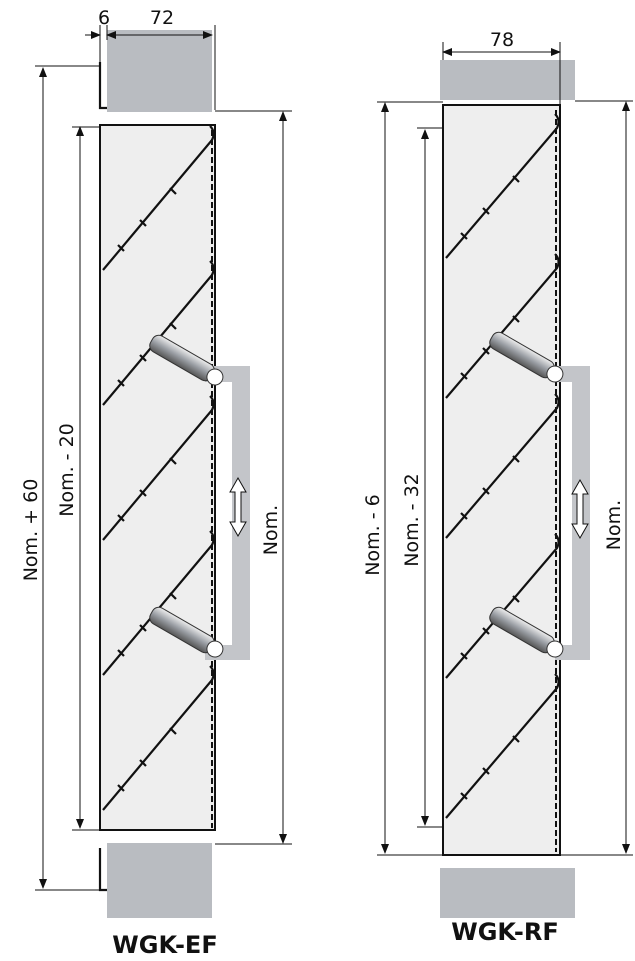  I want to click on product-label: WGK-EF, so click(164, 945).